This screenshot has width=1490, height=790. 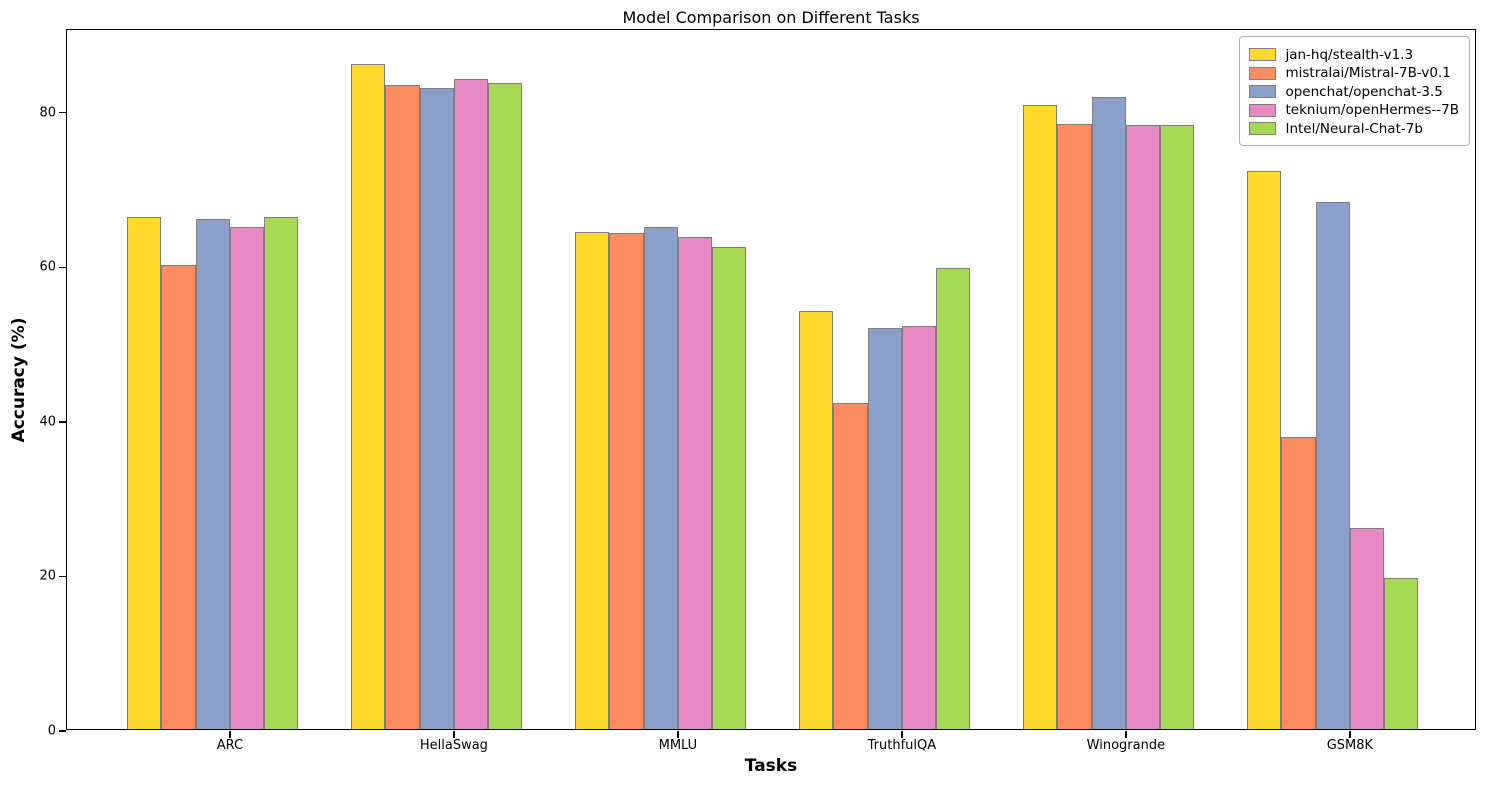 I want to click on legend-item-series2: openchat/openchat-3.5, so click(x=1354, y=92).